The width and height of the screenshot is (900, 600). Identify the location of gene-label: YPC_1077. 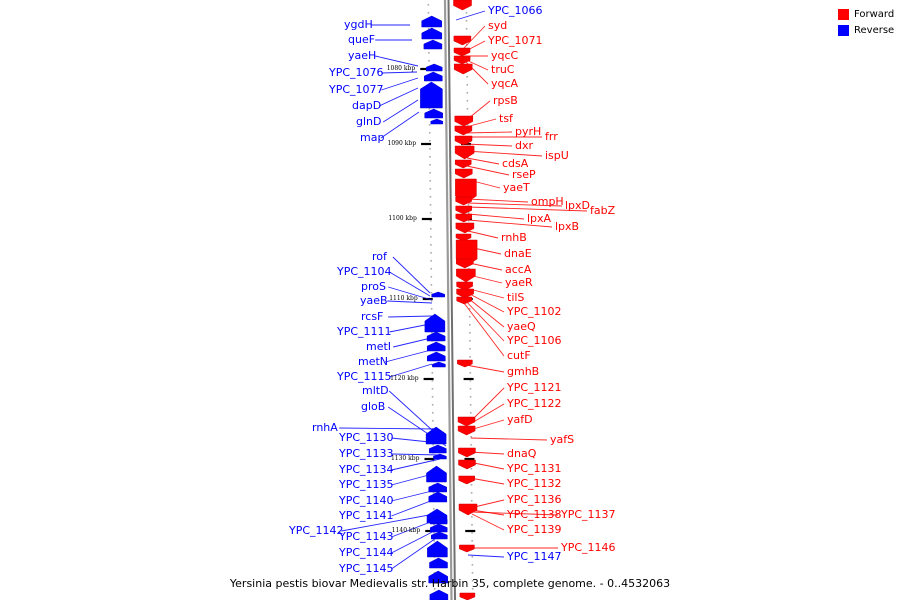
(356, 89).